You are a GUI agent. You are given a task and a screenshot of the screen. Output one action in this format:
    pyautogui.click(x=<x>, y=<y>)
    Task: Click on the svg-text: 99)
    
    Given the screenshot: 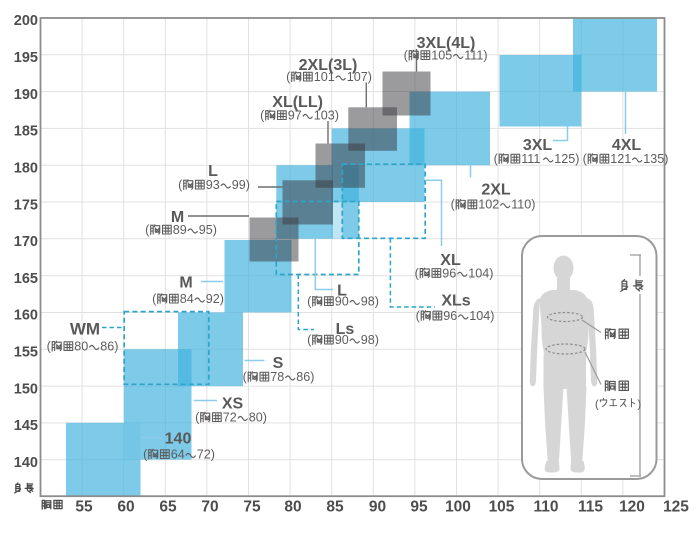 What is the action you would take?
    pyautogui.click(x=241, y=185)
    